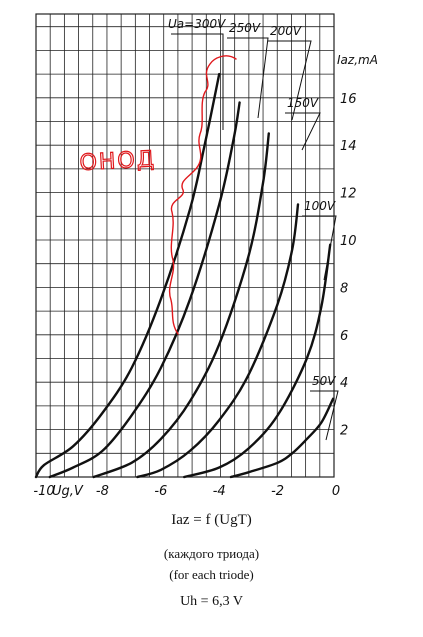  Describe the element at coordinates (219, 491) in the screenshot. I see `x-tick-label: -4` at that location.